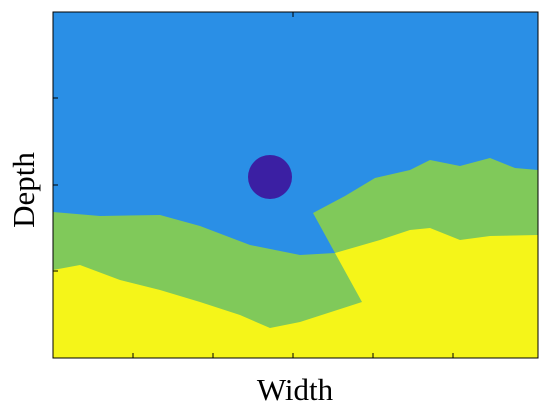  What do you see at coordinates (270, 177) in the screenshot?
I see `anomaly-circle` at bounding box center [270, 177].